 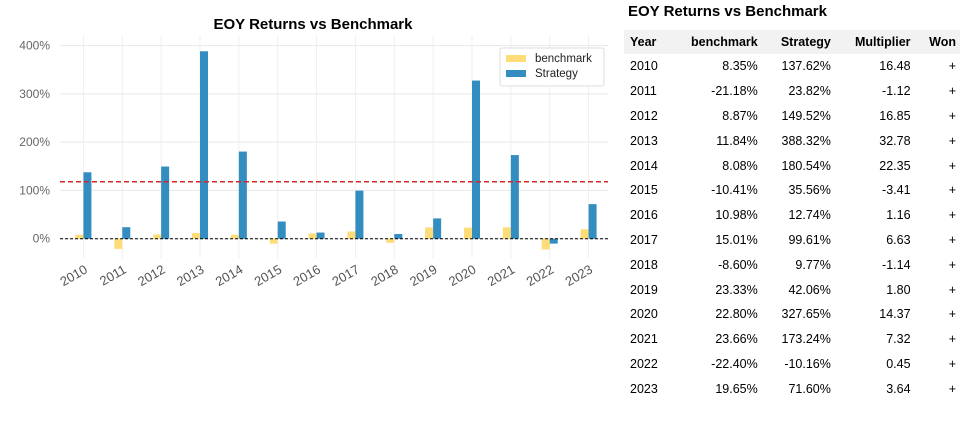 What do you see at coordinates (938, 42) in the screenshot?
I see `column-header-won: Won` at bounding box center [938, 42].